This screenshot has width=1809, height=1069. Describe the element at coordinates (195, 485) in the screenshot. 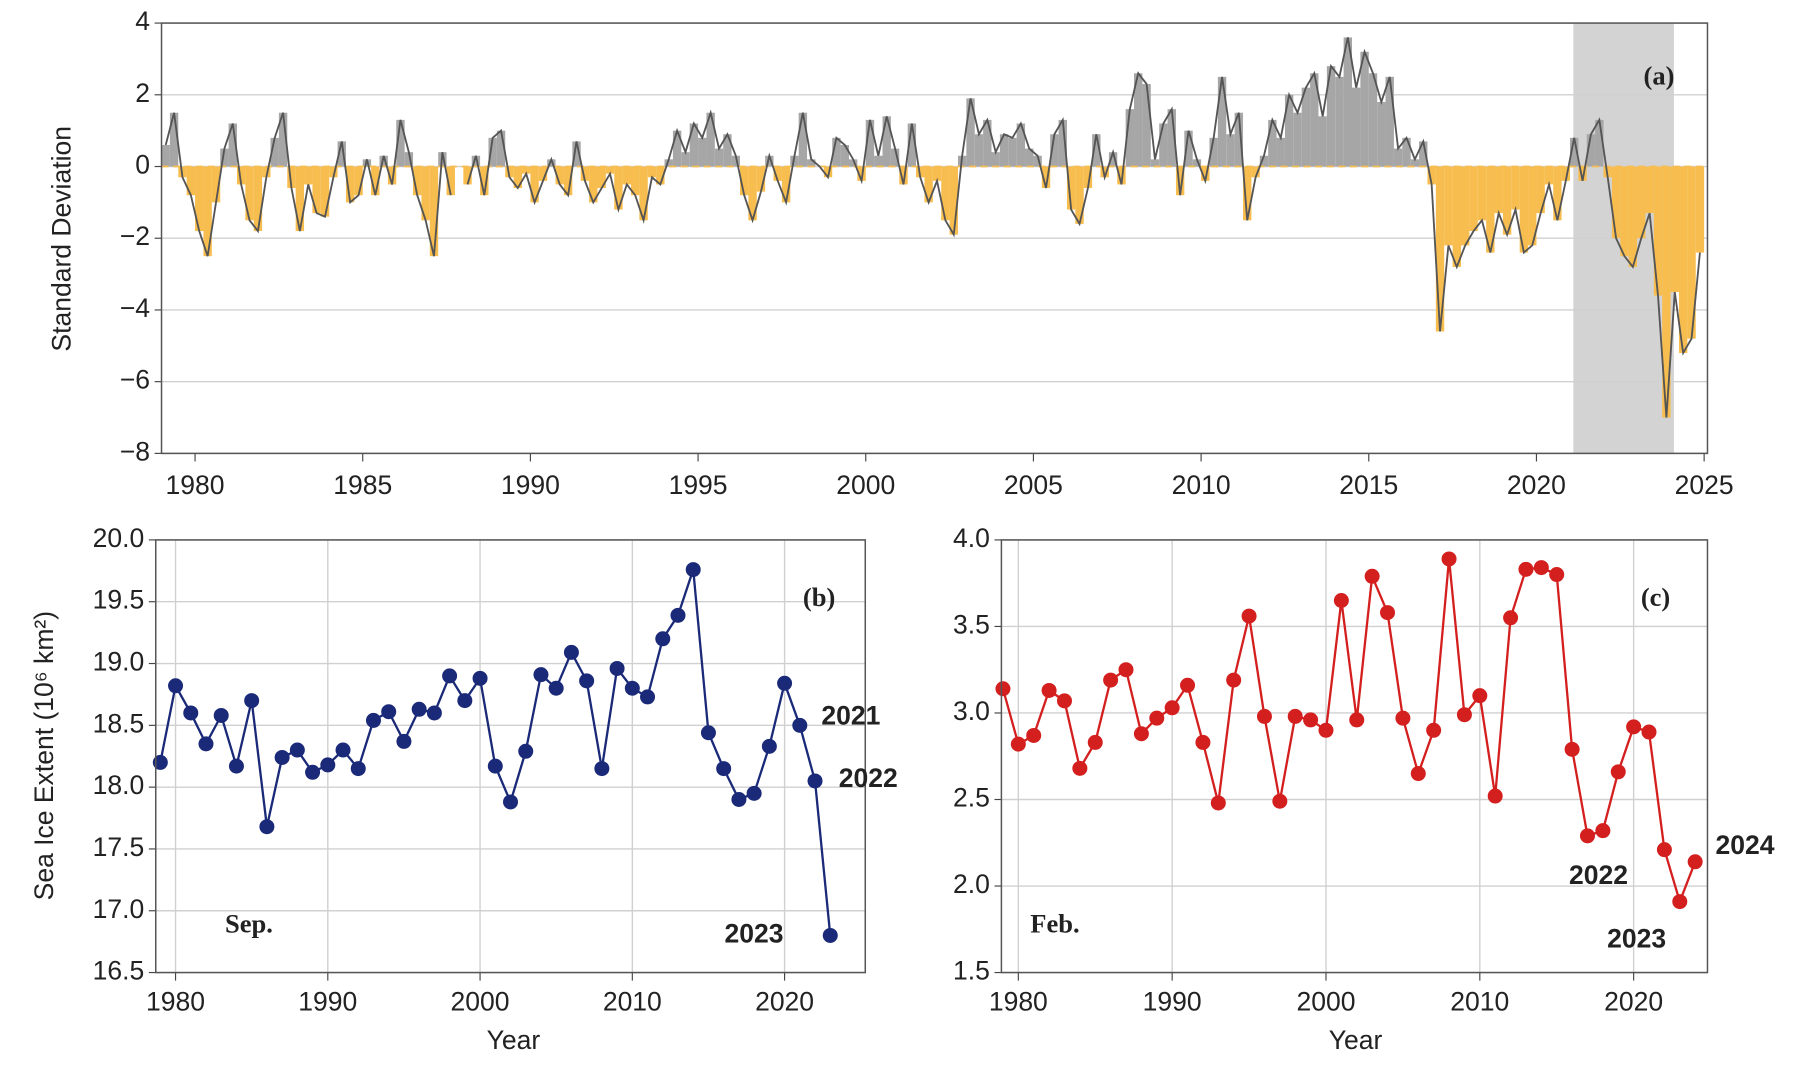

I see `x-tick-label: 1980` at that location.